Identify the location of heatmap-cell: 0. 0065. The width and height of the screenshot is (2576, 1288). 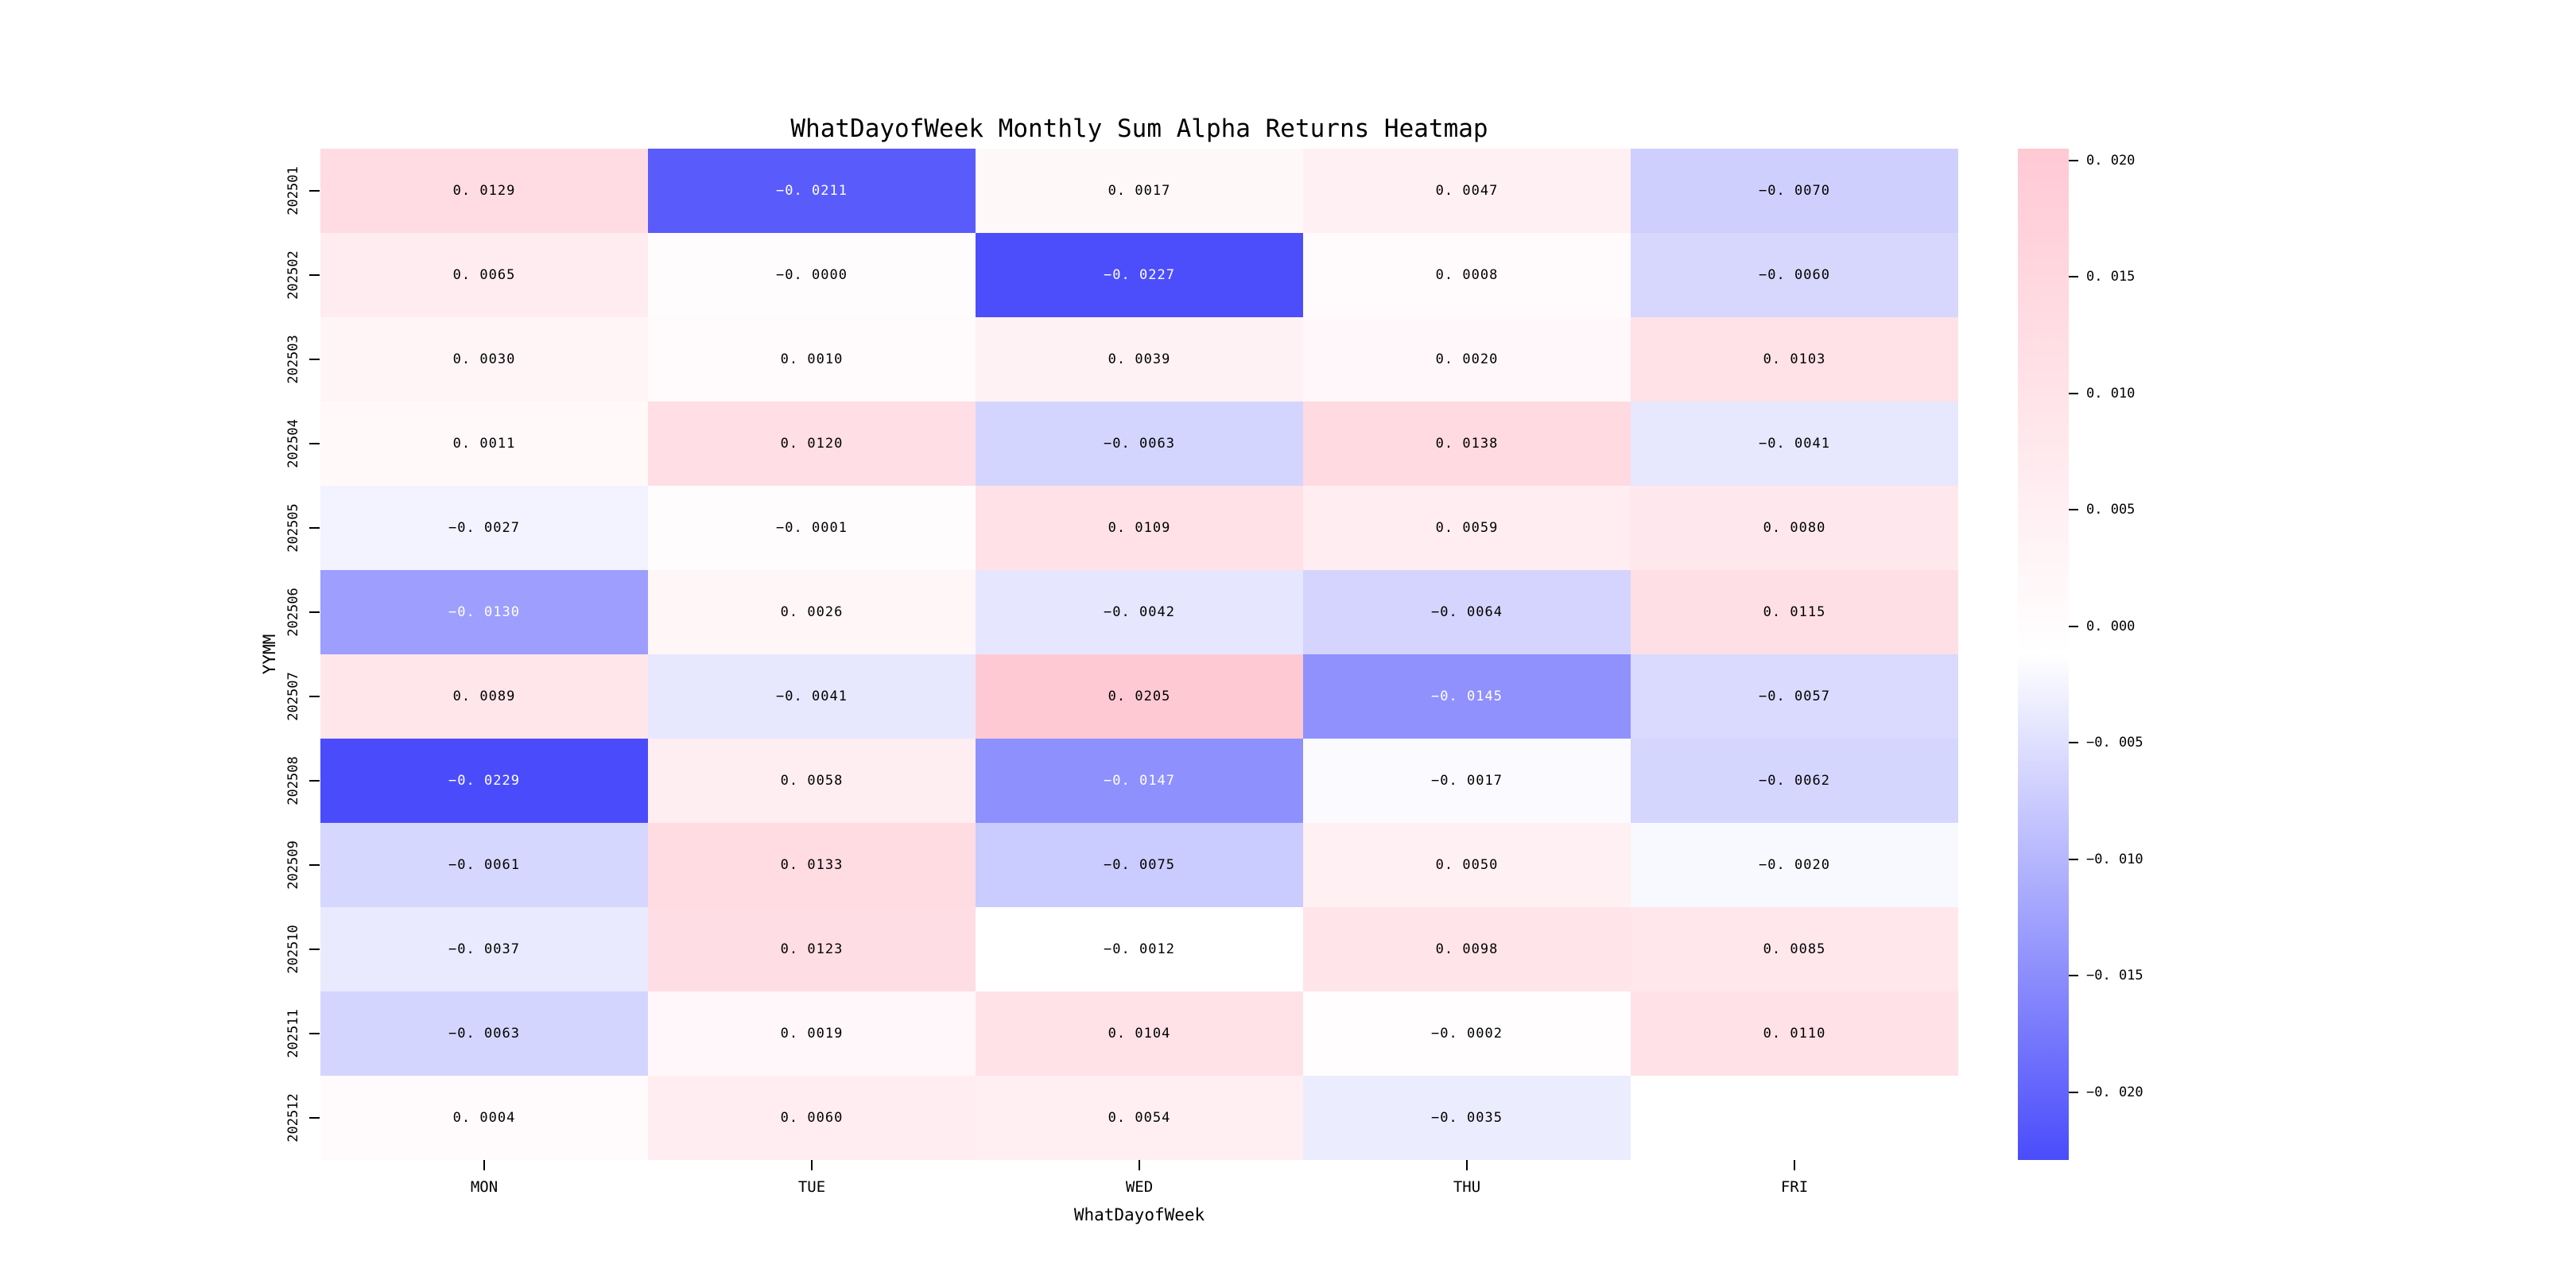
(484, 275).